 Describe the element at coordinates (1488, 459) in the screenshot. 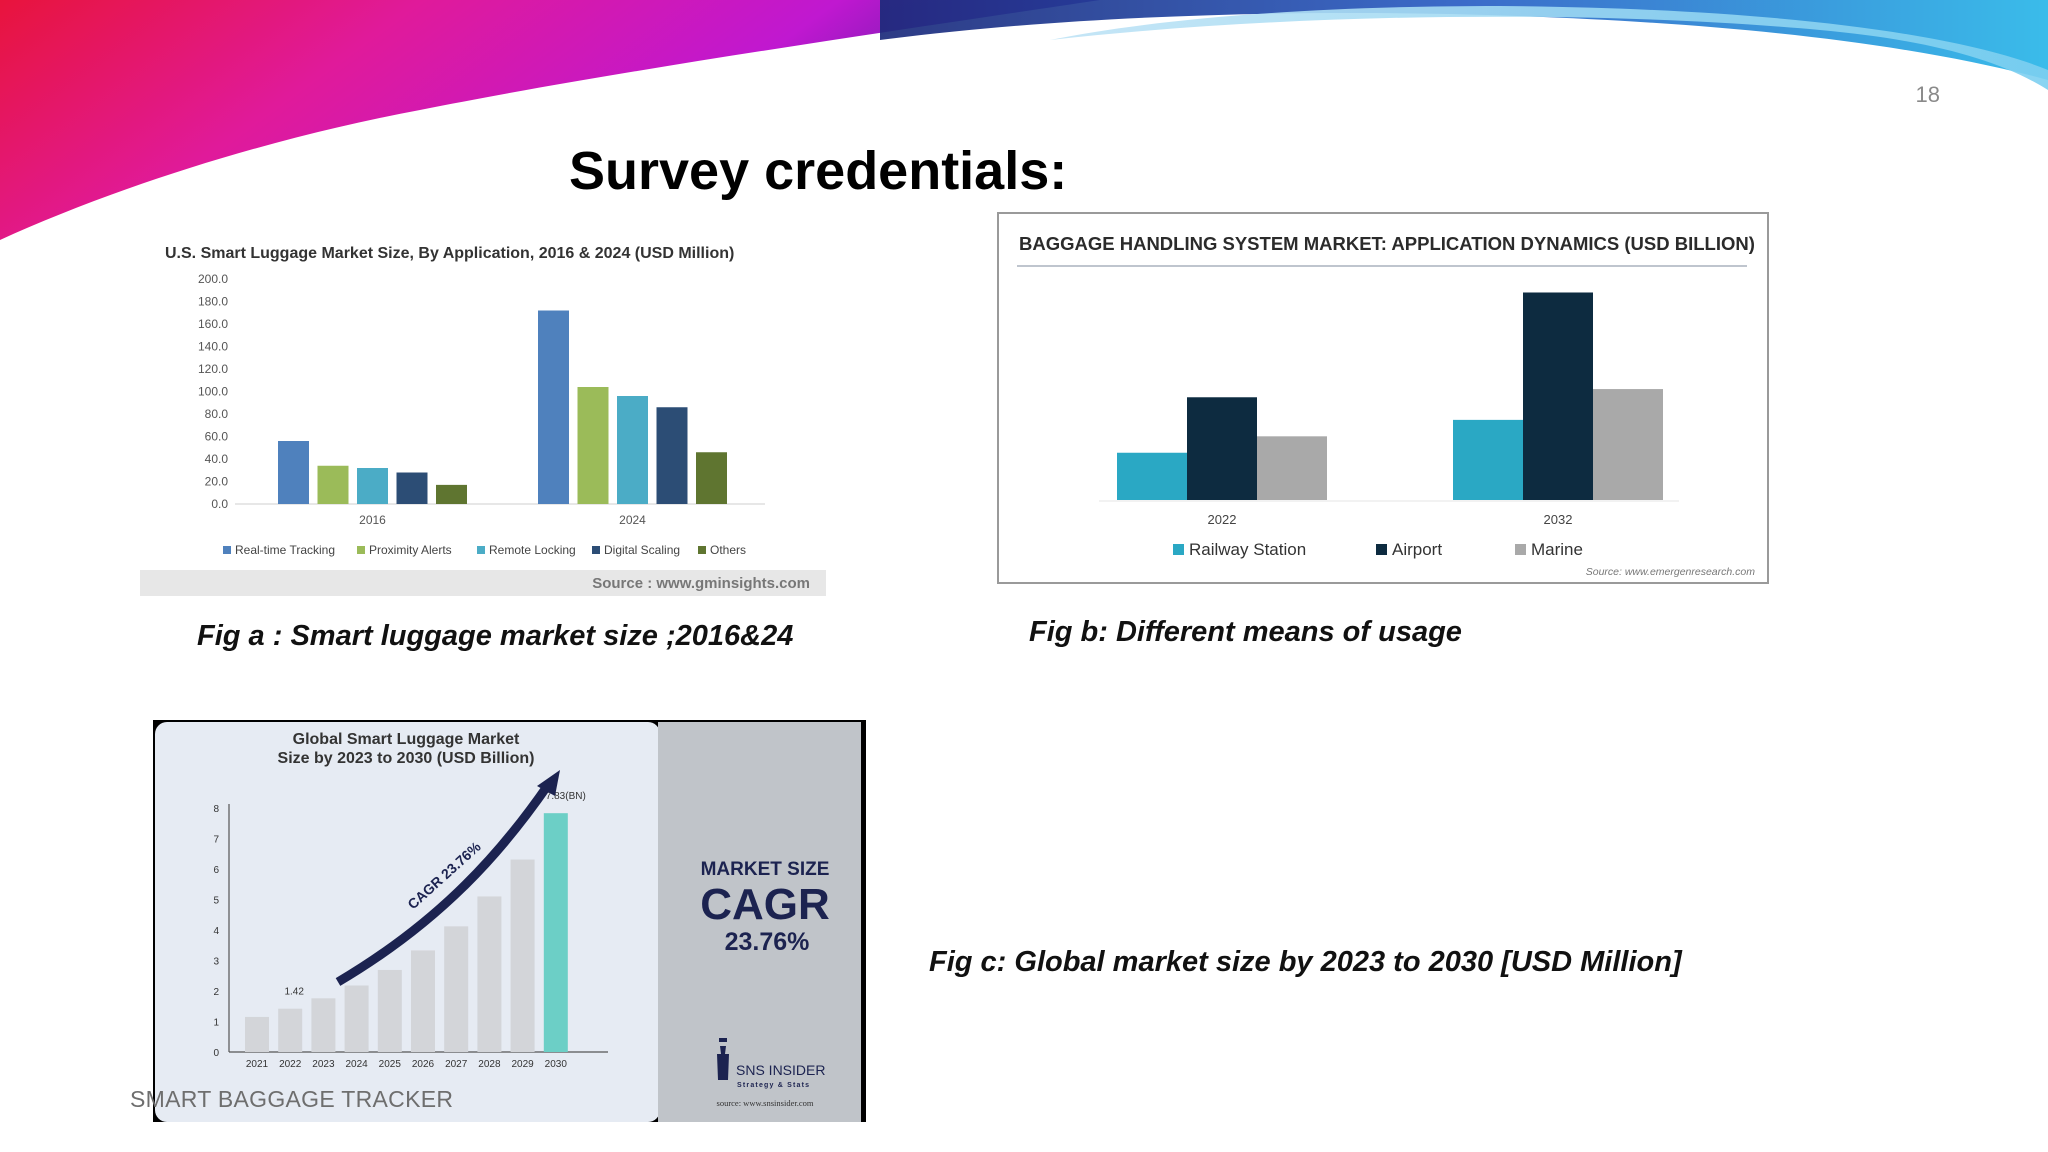

I see `bar-railway-station` at that location.